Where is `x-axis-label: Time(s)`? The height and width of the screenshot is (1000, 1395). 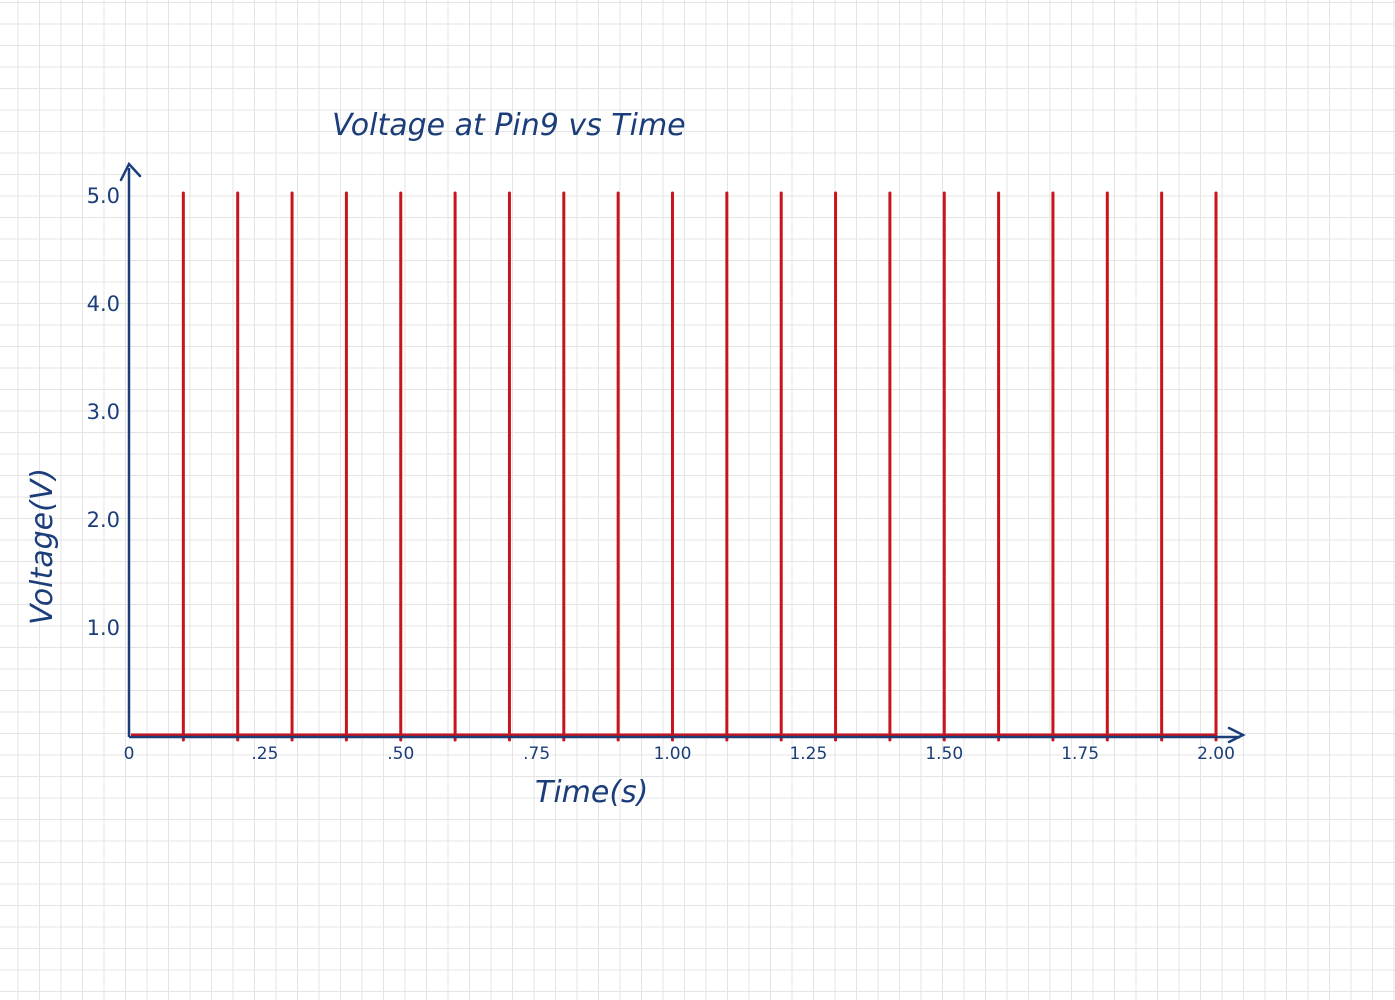
x-axis-label: Time(s) is located at coordinates (591, 792).